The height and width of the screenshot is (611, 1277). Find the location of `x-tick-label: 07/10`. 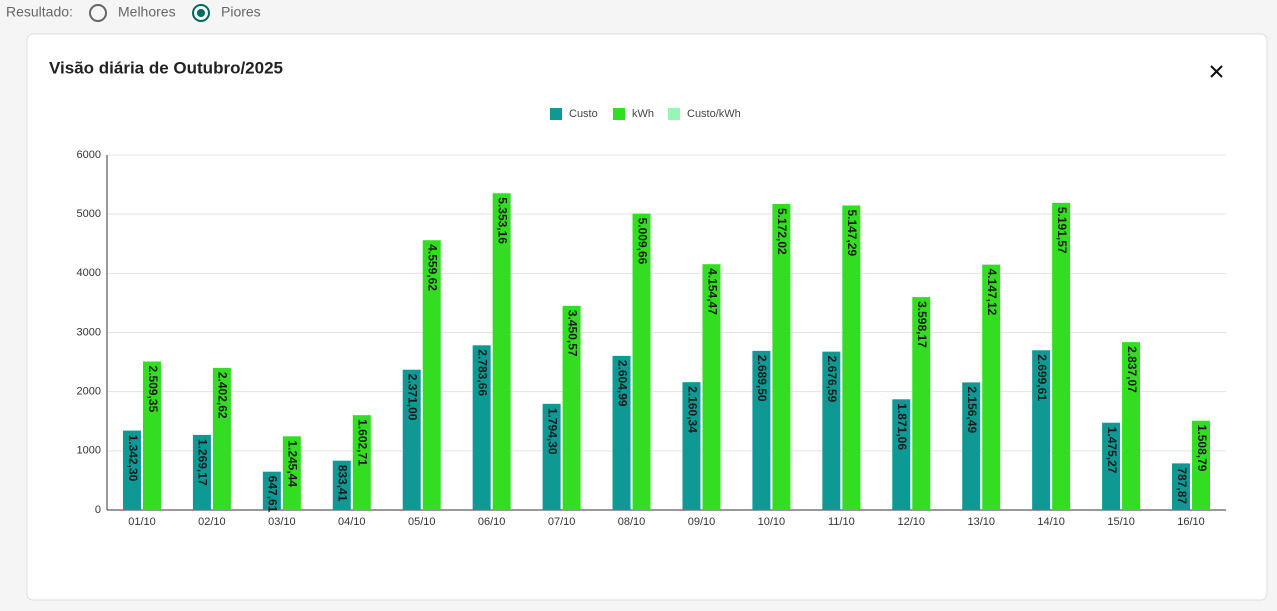

x-tick-label: 07/10 is located at coordinates (562, 522).